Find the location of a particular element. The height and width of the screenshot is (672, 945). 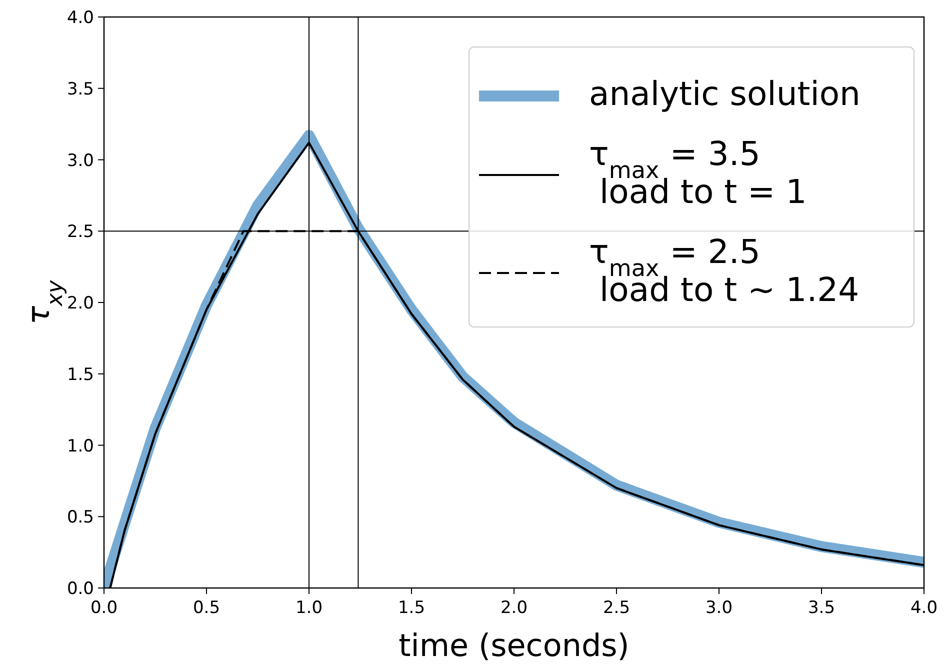

x-tick-label: 3.0 is located at coordinates (719, 608).